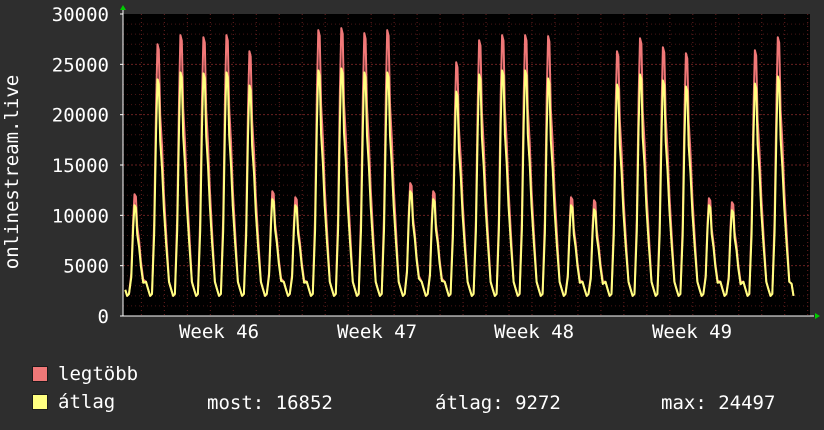  I want to click on y-tick-label: 20000, so click(80, 116).